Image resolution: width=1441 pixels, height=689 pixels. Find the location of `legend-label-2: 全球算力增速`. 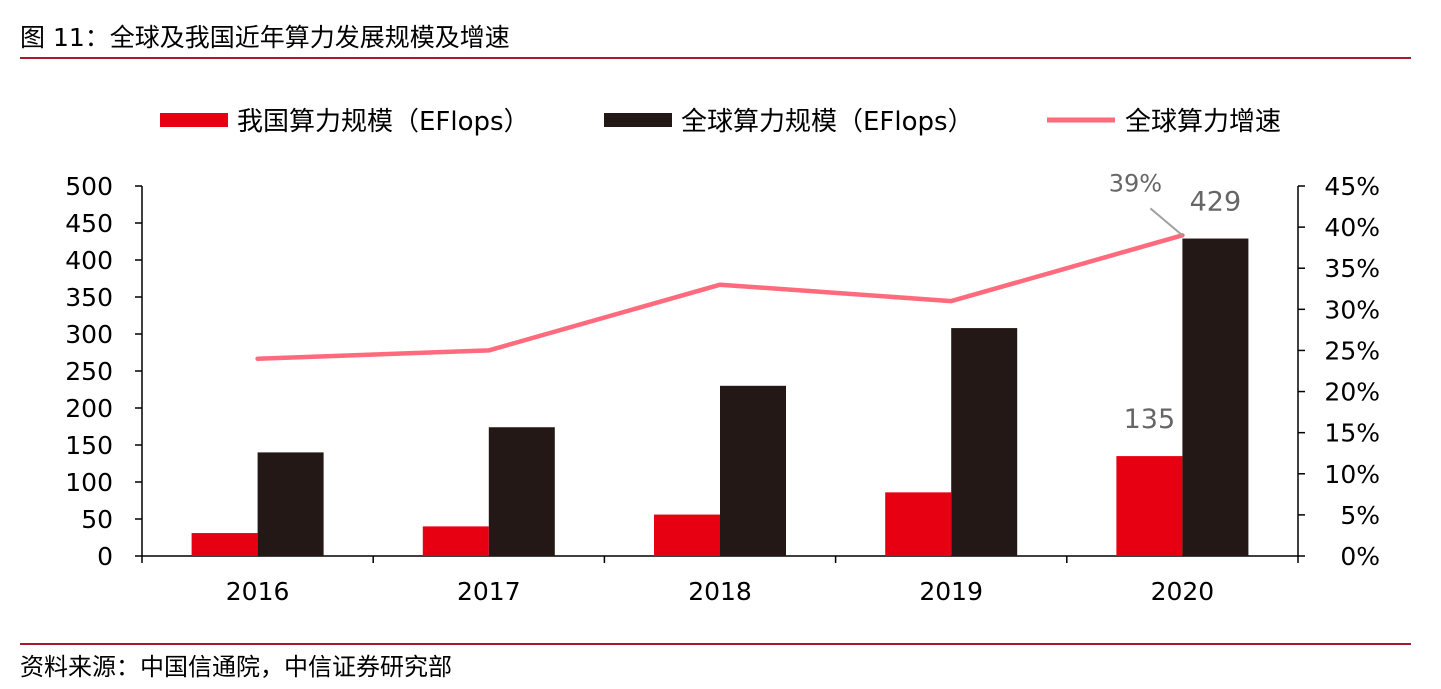

legend-label-2: 全球算力增速 is located at coordinates (1203, 122).